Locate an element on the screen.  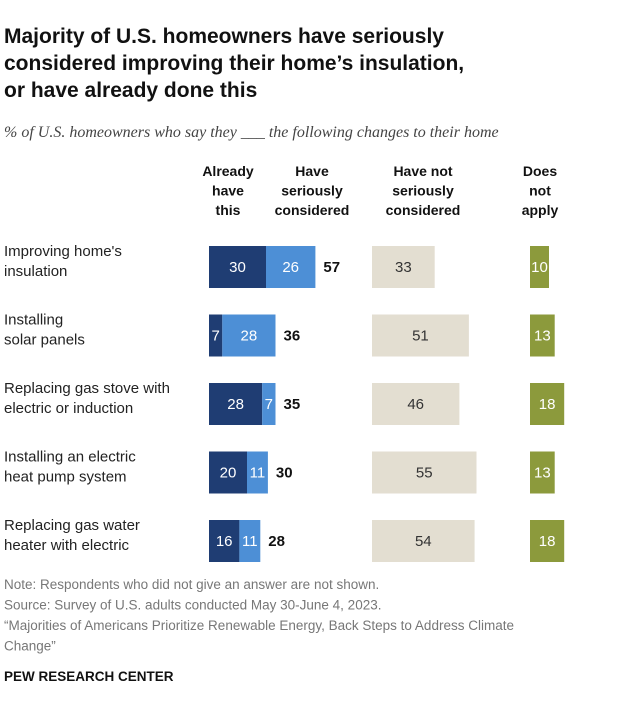
value-label: 30 is located at coordinates (237, 267).